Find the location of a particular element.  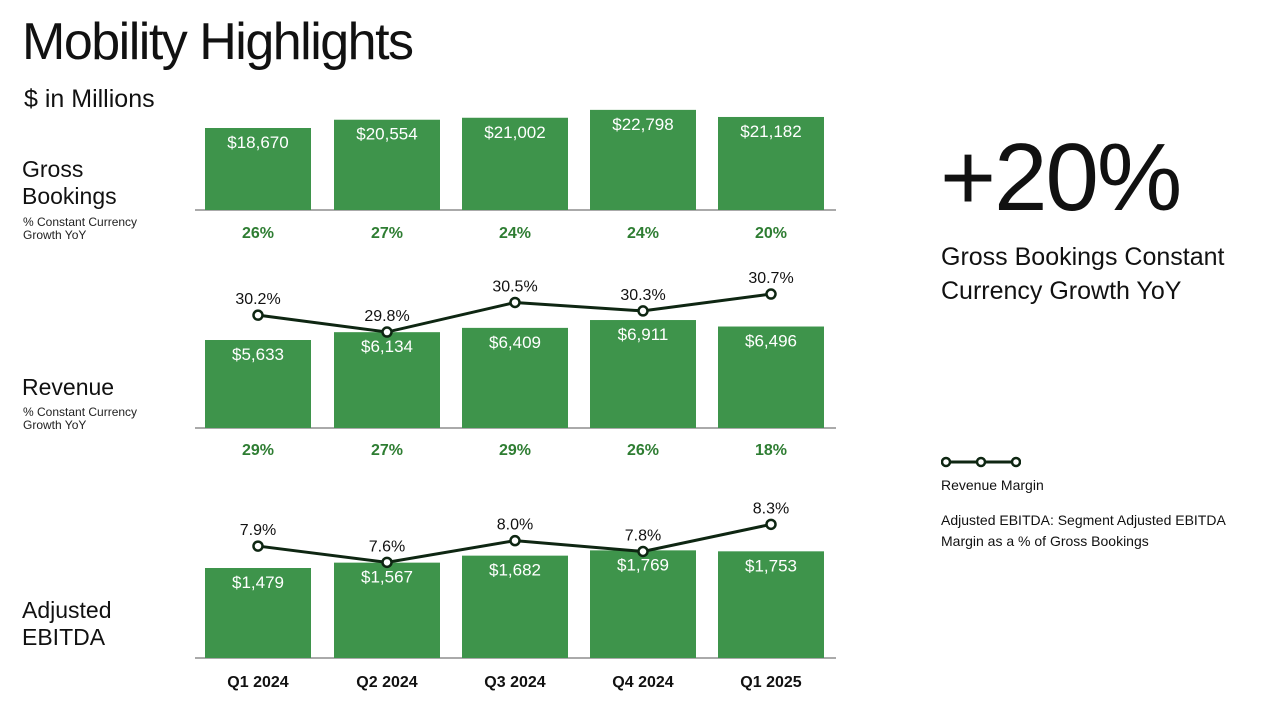

category-label: Q2 2024 is located at coordinates (386, 682).